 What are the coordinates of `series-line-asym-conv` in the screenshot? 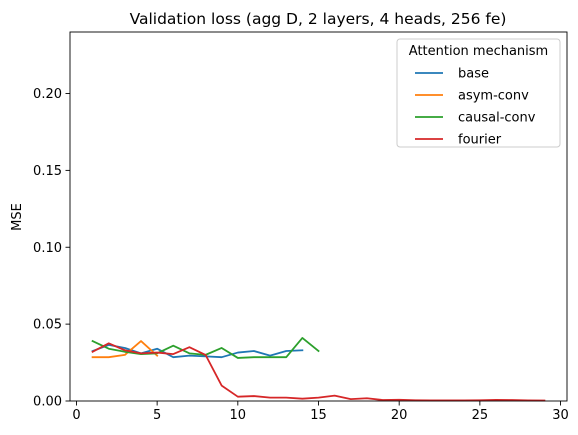 It's located at (125, 349).